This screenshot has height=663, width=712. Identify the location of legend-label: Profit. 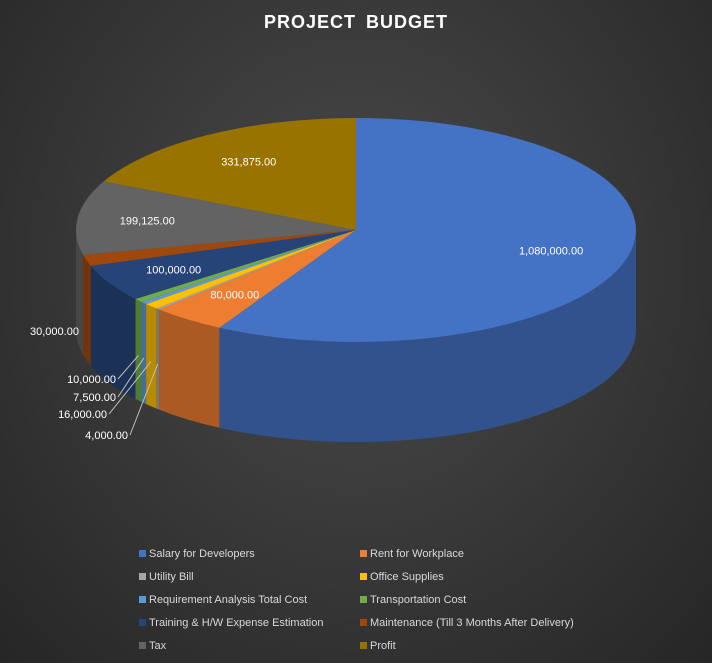
(383, 645).